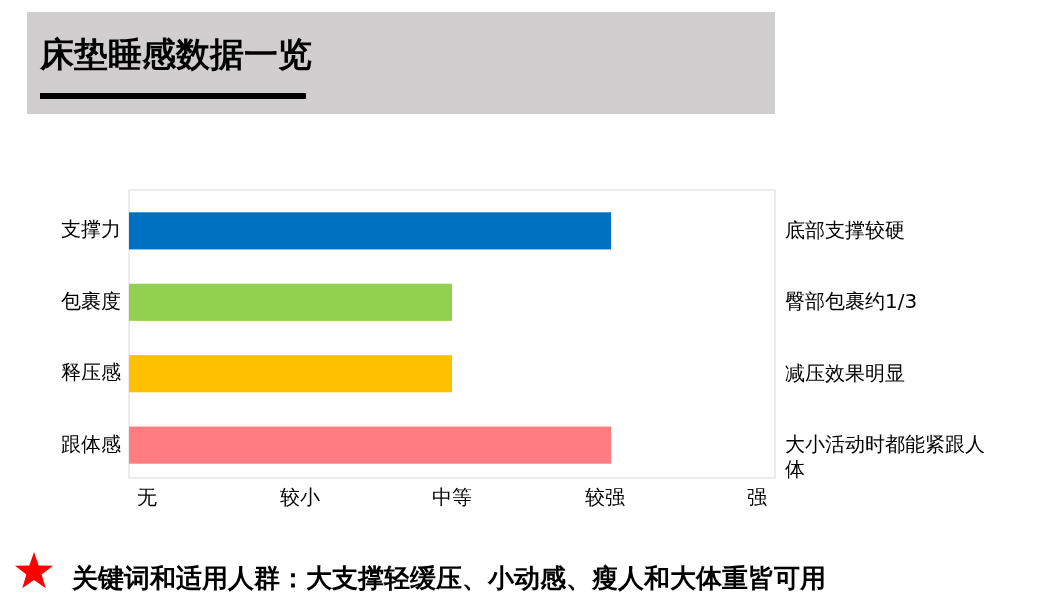 This screenshot has width=1043, height=601. Describe the element at coordinates (448, 578) in the screenshot. I see `text: 关键词和适用人群：大支撑轻缓压、小动感、瘦人和大体重皆可用` at that location.